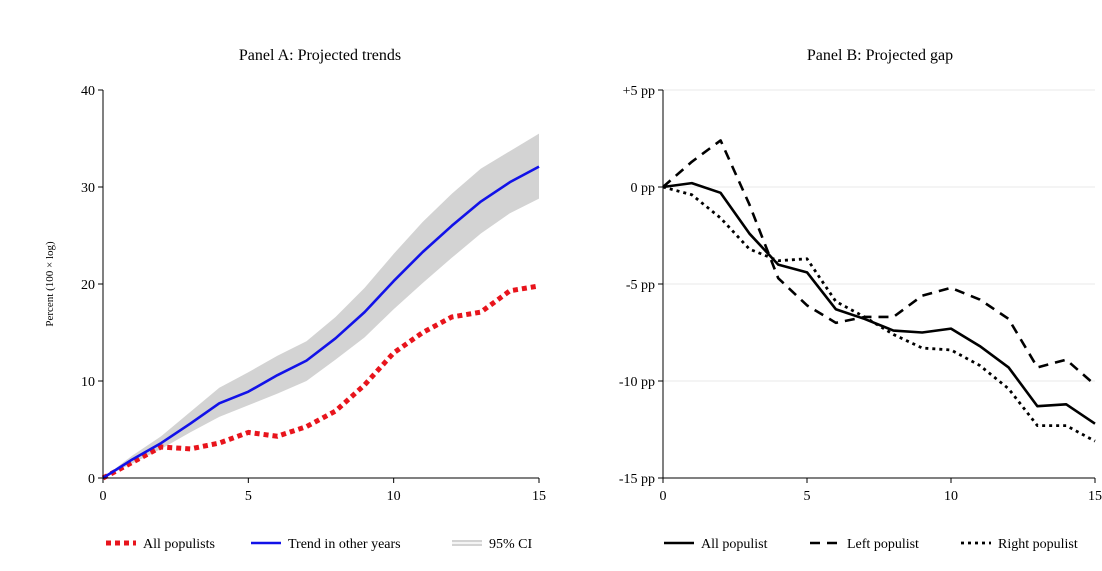  What do you see at coordinates (640, 285) in the screenshot?
I see `panel-b-y-tick-label: -5 pp` at bounding box center [640, 285].